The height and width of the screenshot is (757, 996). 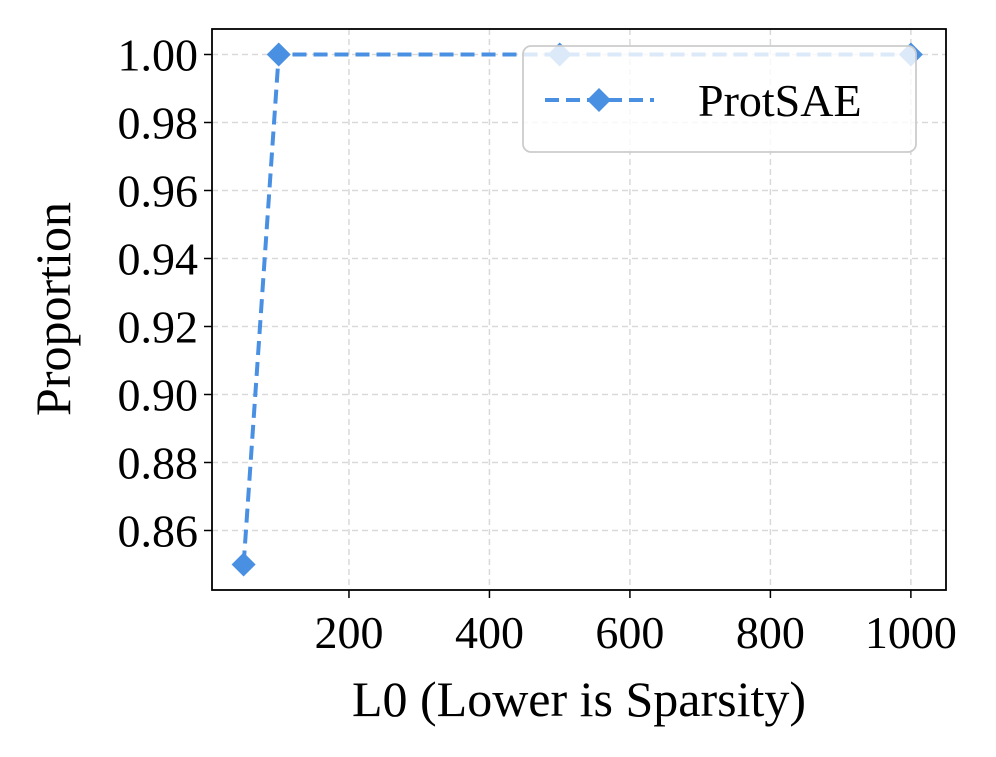 What do you see at coordinates (158, 395) in the screenshot?
I see `y-tick-label: 0.90` at bounding box center [158, 395].